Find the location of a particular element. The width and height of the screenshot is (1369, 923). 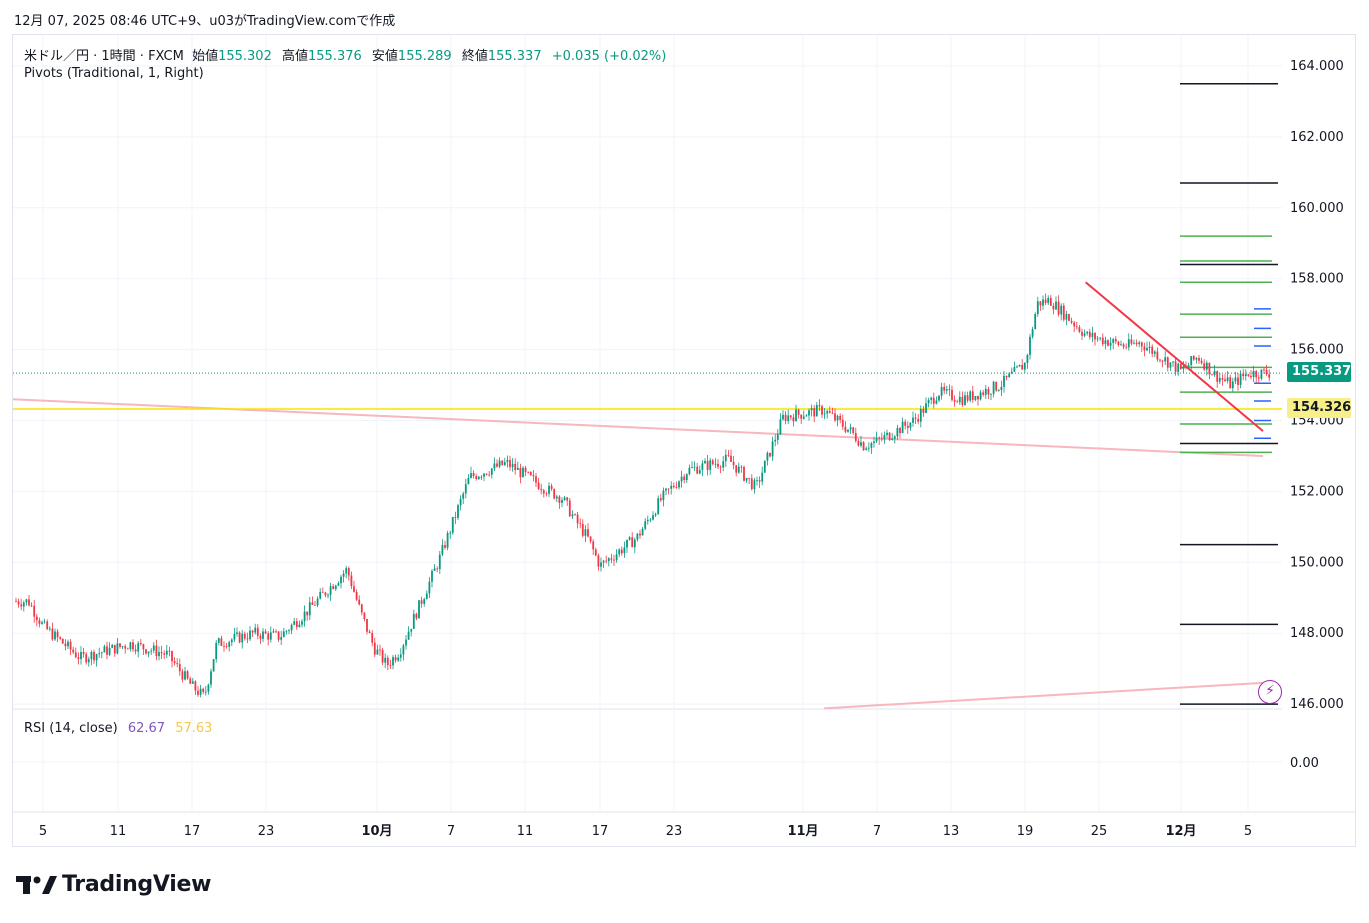

x-tick-label: 7 is located at coordinates (451, 831).